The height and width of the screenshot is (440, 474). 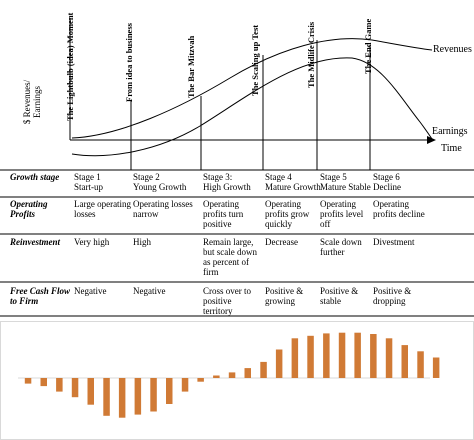 What do you see at coordinates (342, 214) in the screenshot?
I see `cell-r1-c4-line-1: profits level` at bounding box center [342, 214].